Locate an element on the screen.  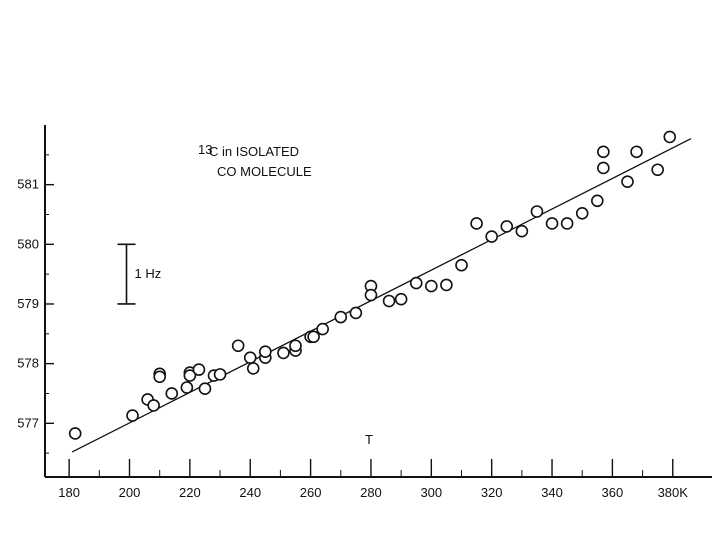
x-tick-label: 320 is located at coordinates (492, 492).